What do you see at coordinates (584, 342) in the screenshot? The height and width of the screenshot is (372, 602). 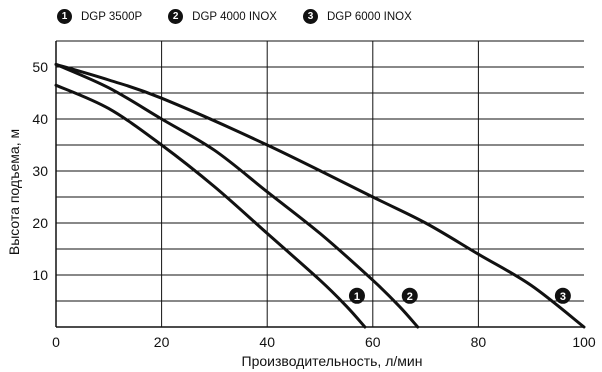 I see `x-tick-label-100: 100` at bounding box center [584, 342].